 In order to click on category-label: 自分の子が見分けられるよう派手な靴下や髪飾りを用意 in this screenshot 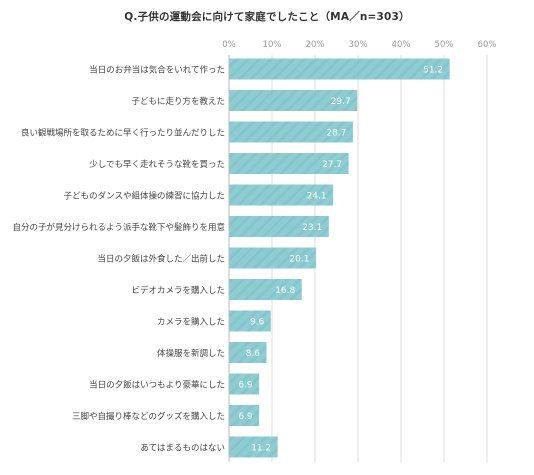, I will do `click(118, 227)`.